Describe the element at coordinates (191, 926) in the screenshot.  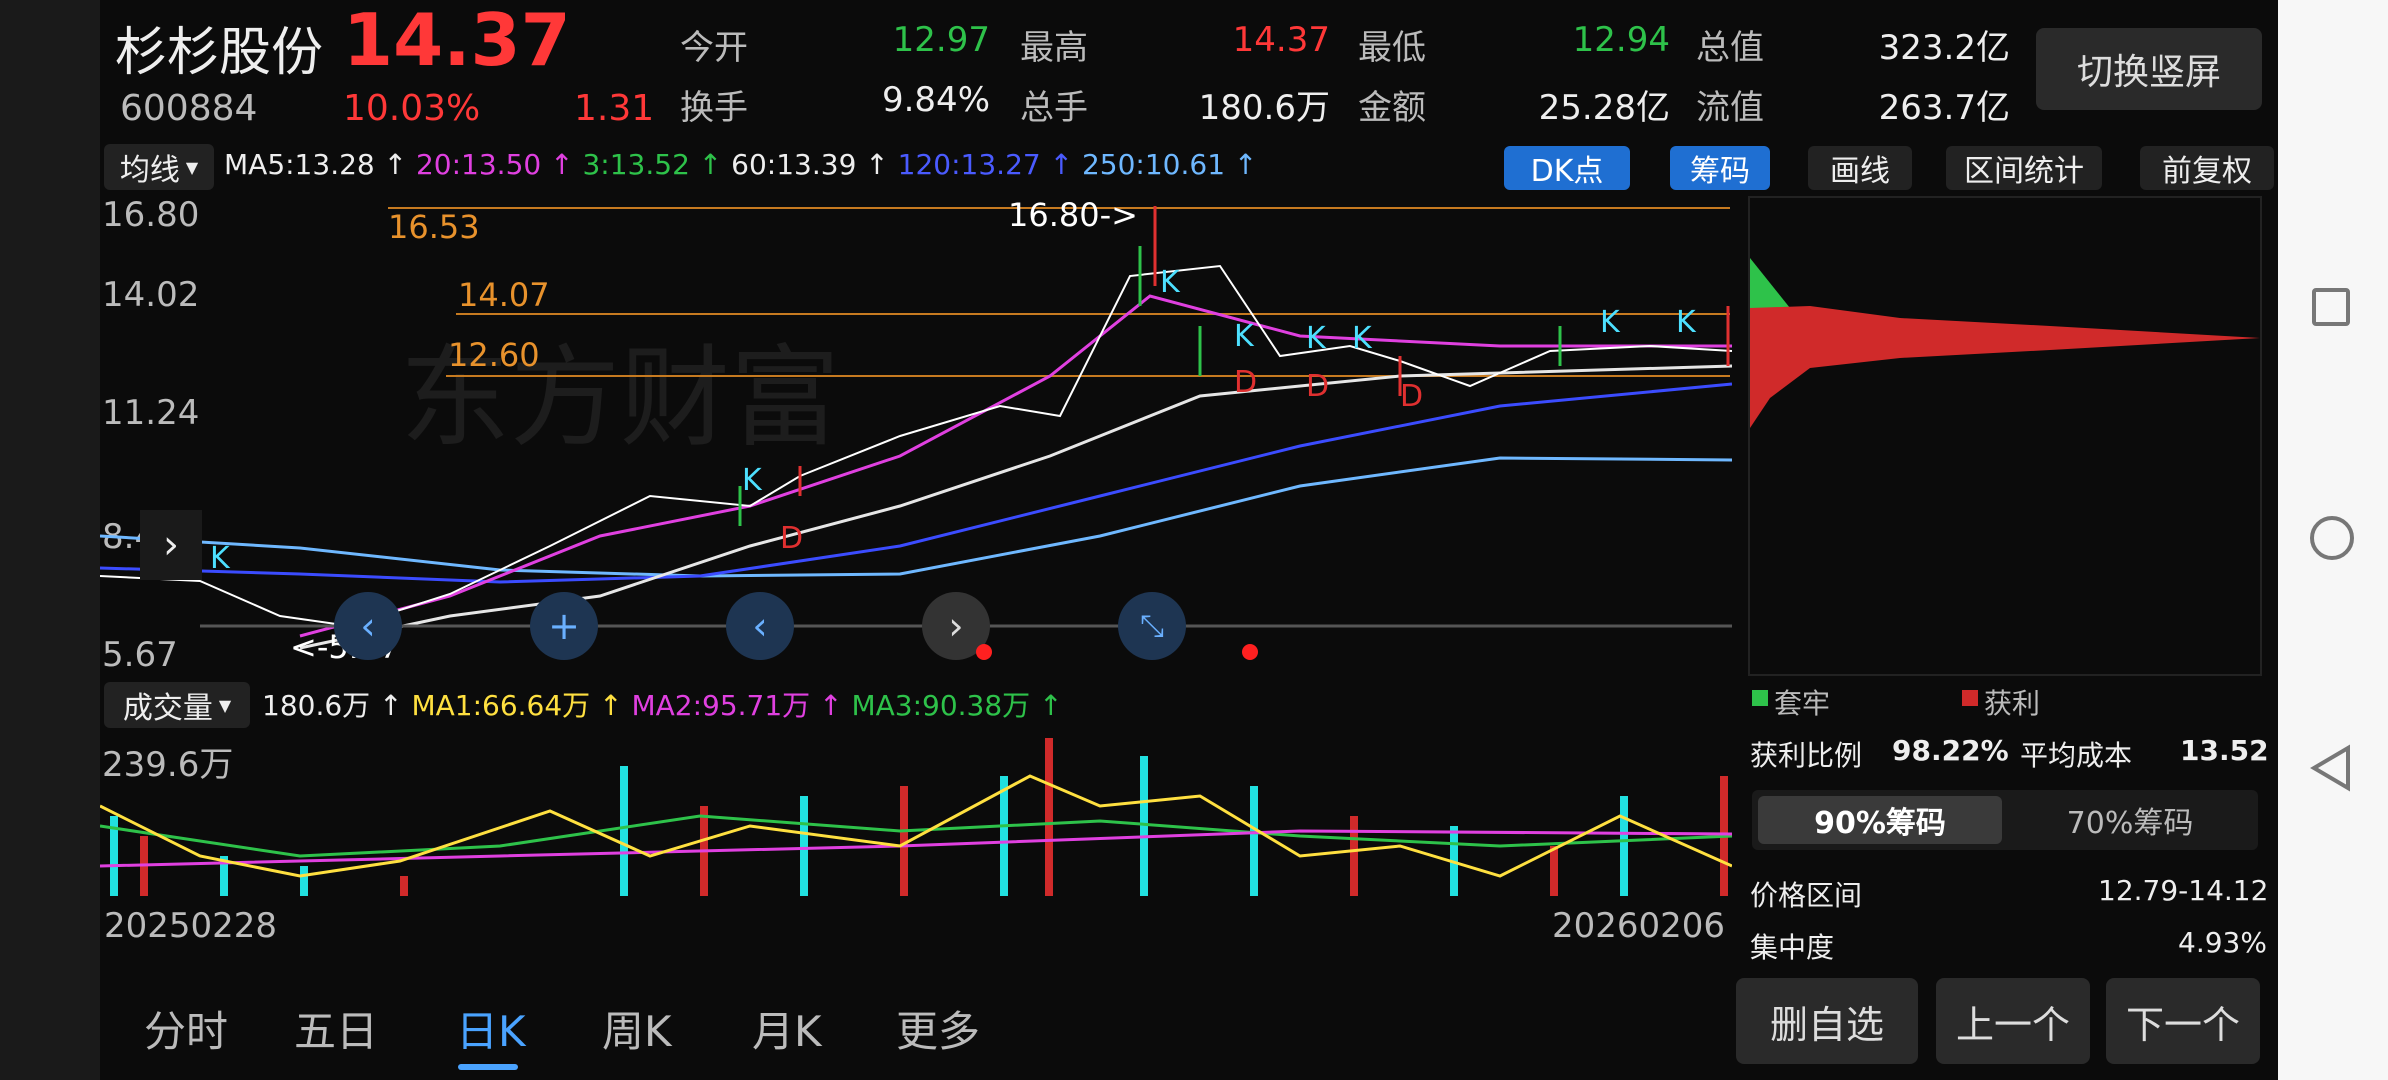
I see `start-date: 20250228` at that location.